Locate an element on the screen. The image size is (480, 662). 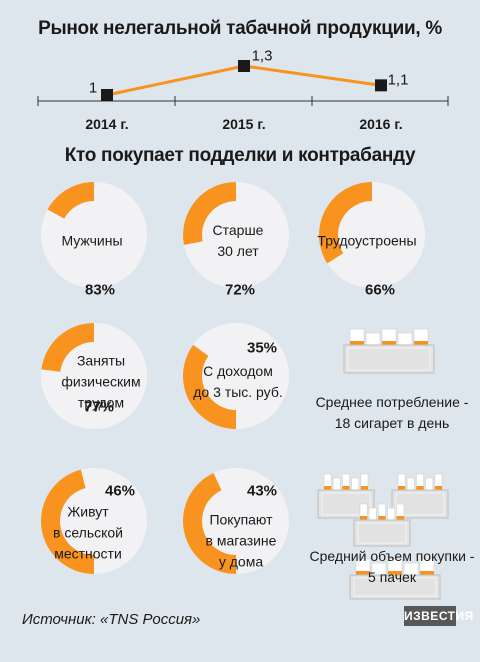
donut-percent: 83% is located at coordinates (100, 290).